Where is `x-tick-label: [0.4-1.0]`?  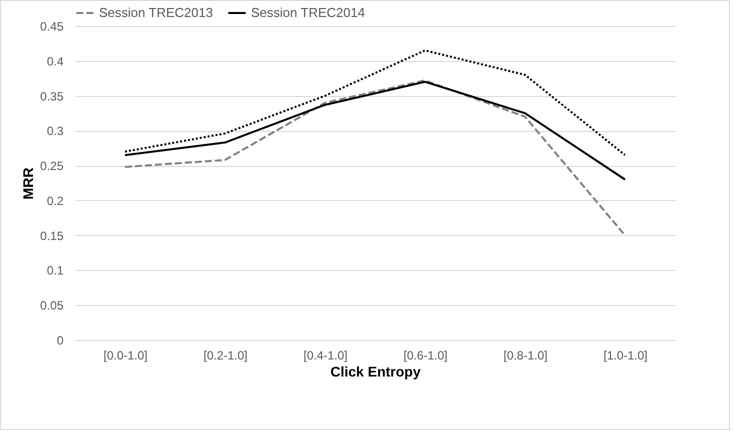
x-tick-label: [0.4-1.0] is located at coordinates (325, 355).